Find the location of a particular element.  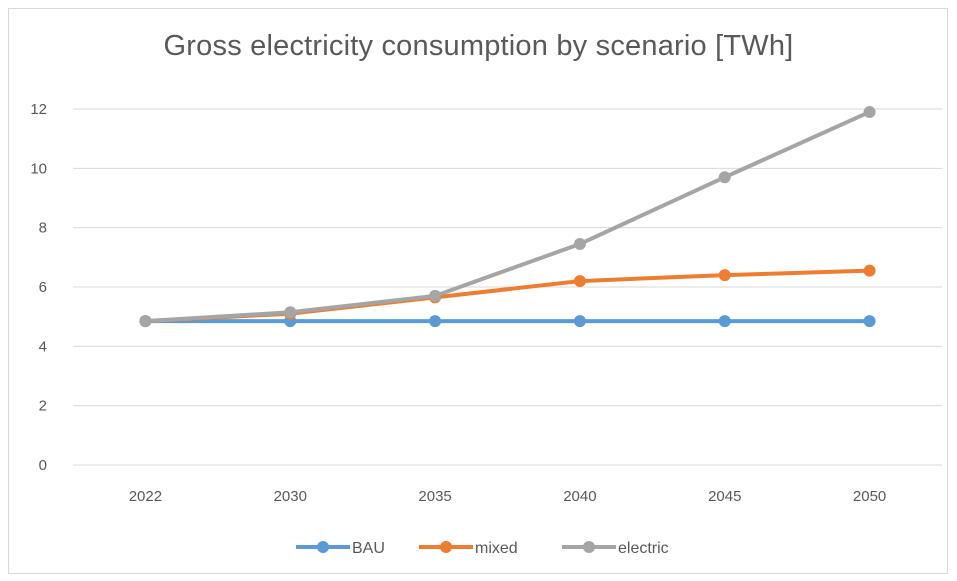

legend: BAU mixed electric is located at coordinates (482, 548).